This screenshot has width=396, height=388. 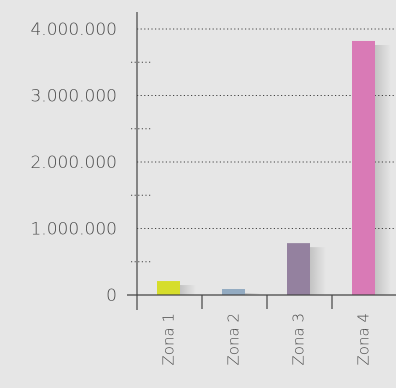 What do you see at coordinates (73, 97) in the screenshot?
I see `y-tick-label-3: 3.000.000` at bounding box center [73, 97].